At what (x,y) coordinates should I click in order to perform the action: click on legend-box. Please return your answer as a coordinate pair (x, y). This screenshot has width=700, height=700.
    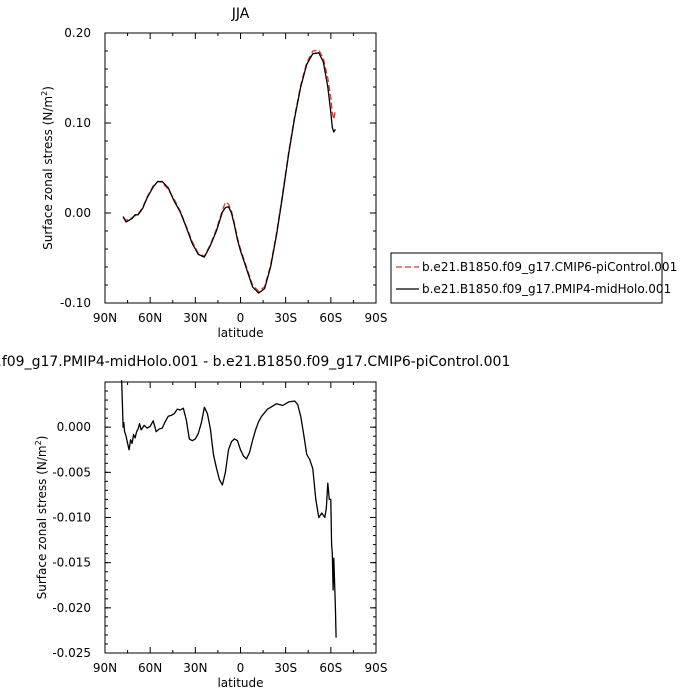
    Looking at the image, I should click on (526, 278).